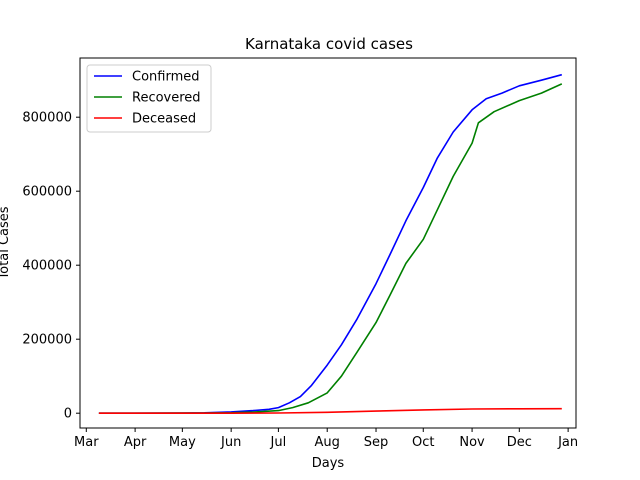 Image resolution: width=640 pixels, height=480 pixels. I want to click on y-axis: 0 200000 400000 600000 800000, so click(51, 266).